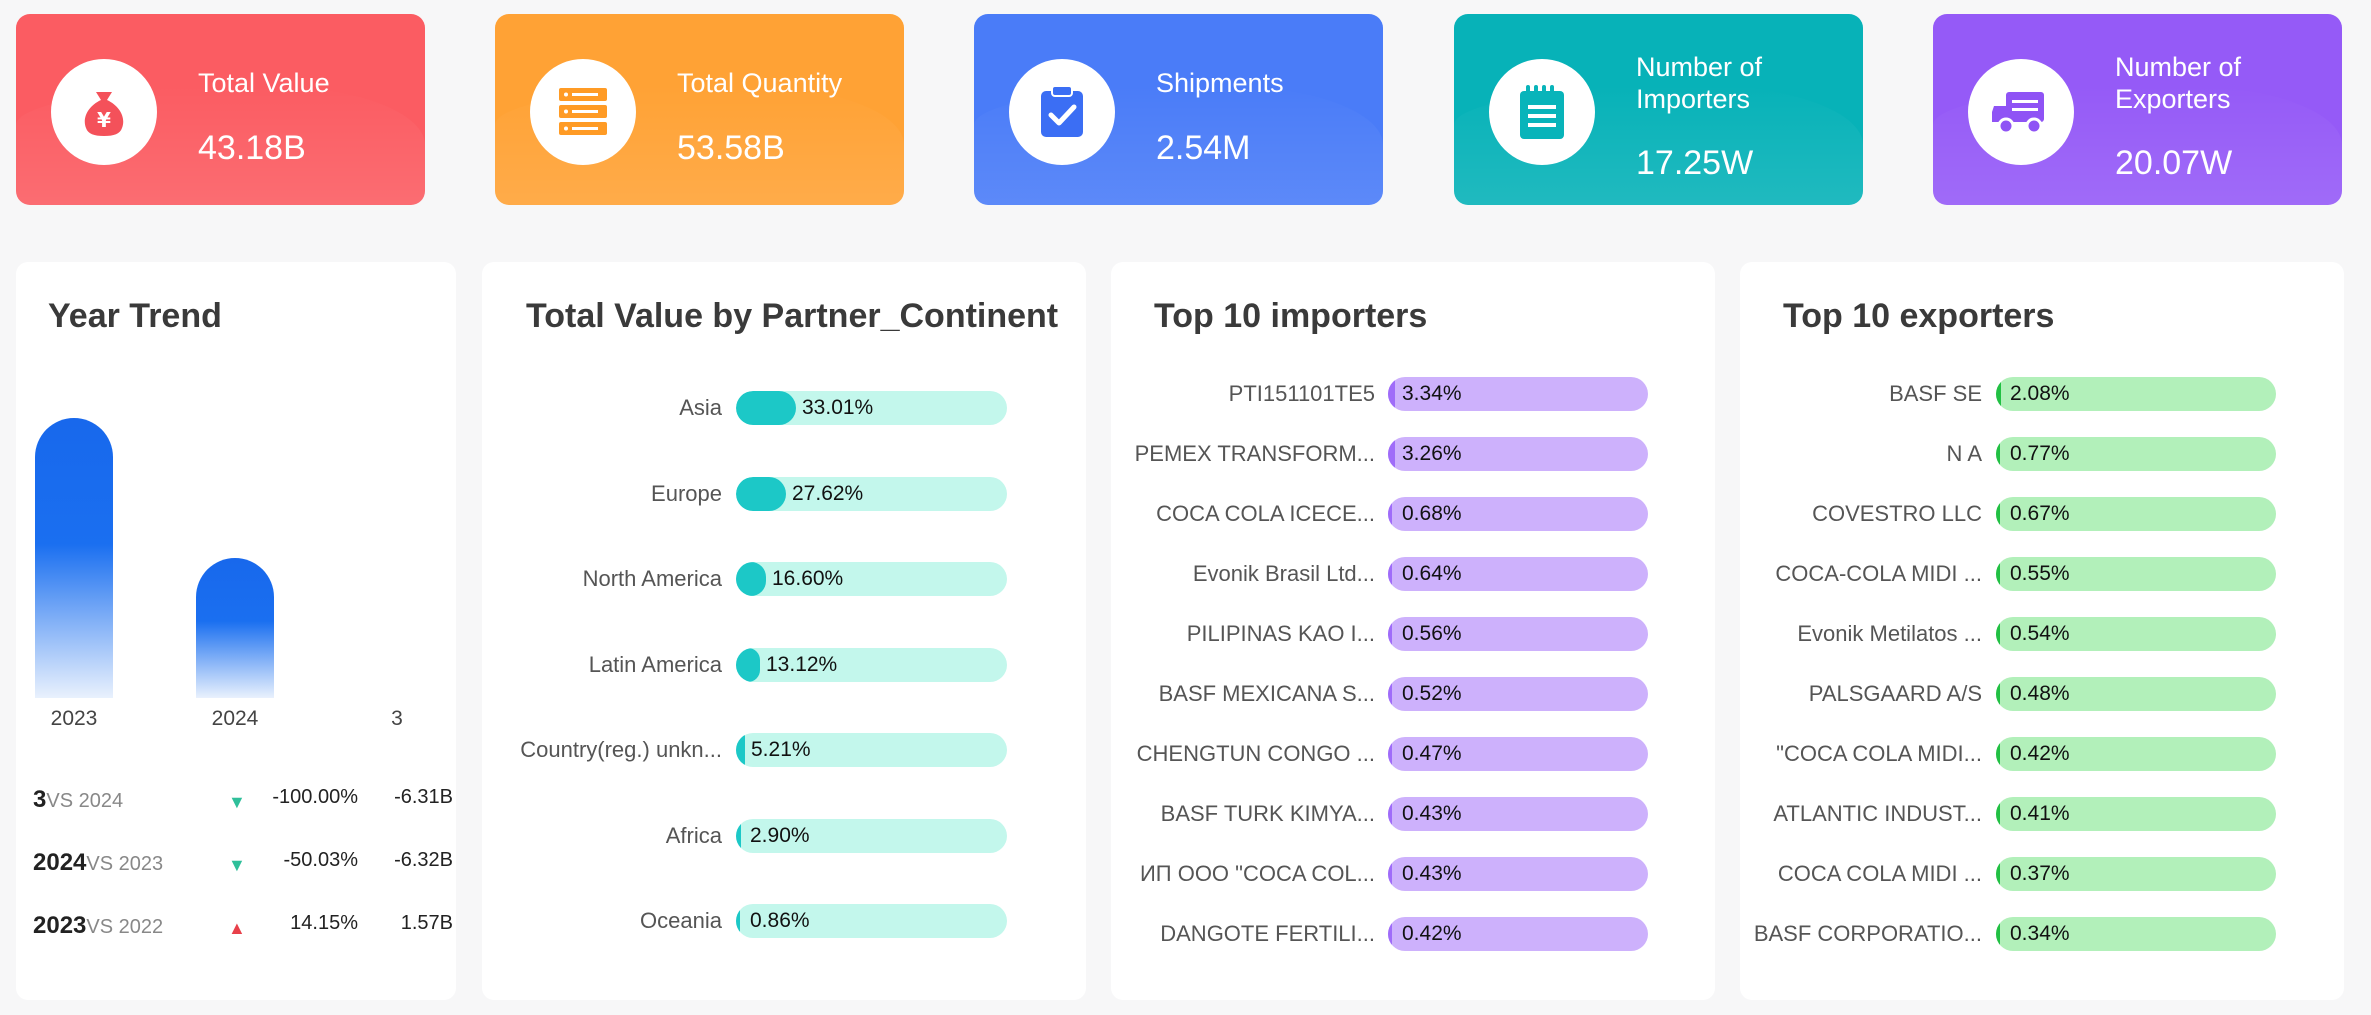  I want to click on continent-title: Total Value by Partner_Continent, so click(792, 316).